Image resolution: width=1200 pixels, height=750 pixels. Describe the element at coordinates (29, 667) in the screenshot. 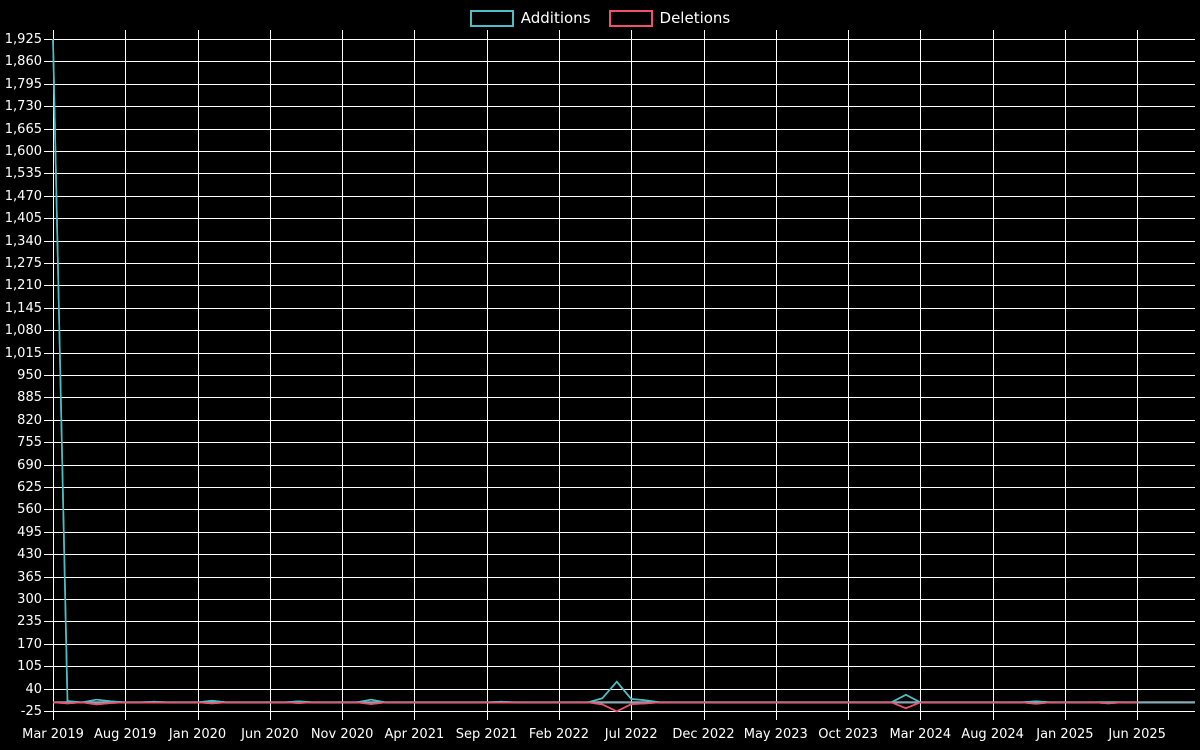

I see `y-tick-label: 105` at that location.